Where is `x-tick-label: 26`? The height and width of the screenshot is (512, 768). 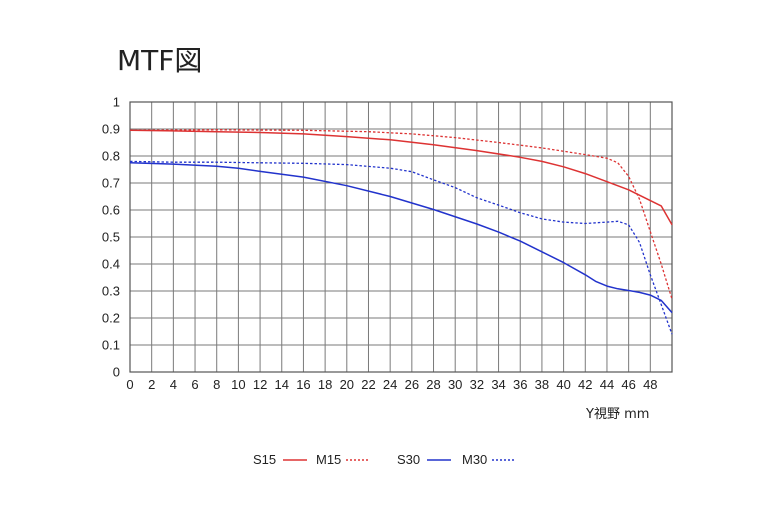 x-tick-label: 26 is located at coordinates (412, 384).